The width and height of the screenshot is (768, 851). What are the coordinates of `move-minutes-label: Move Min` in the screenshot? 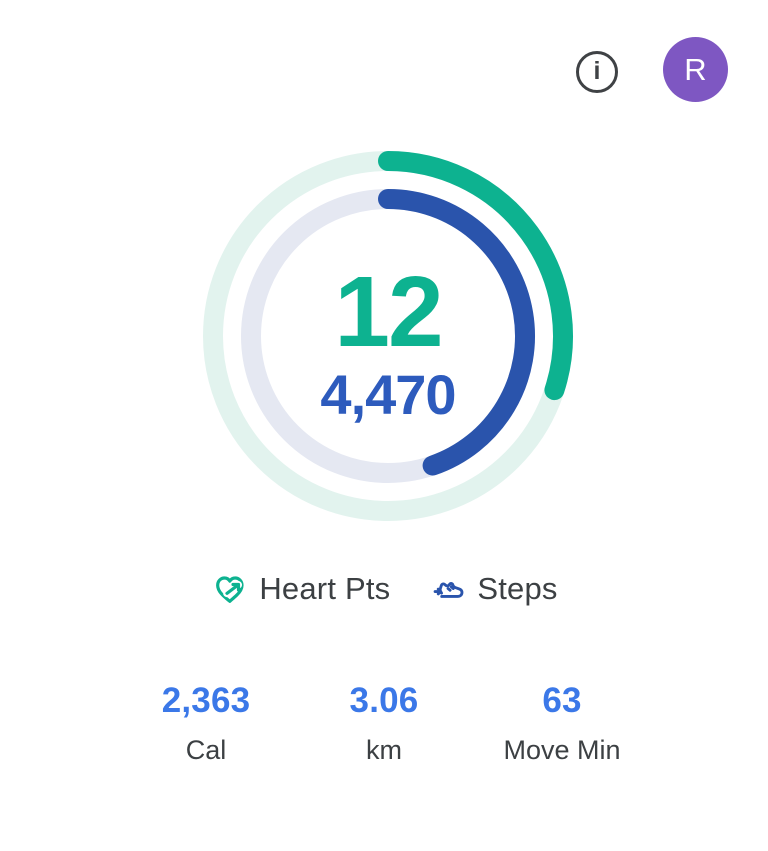 It's located at (562, 750).